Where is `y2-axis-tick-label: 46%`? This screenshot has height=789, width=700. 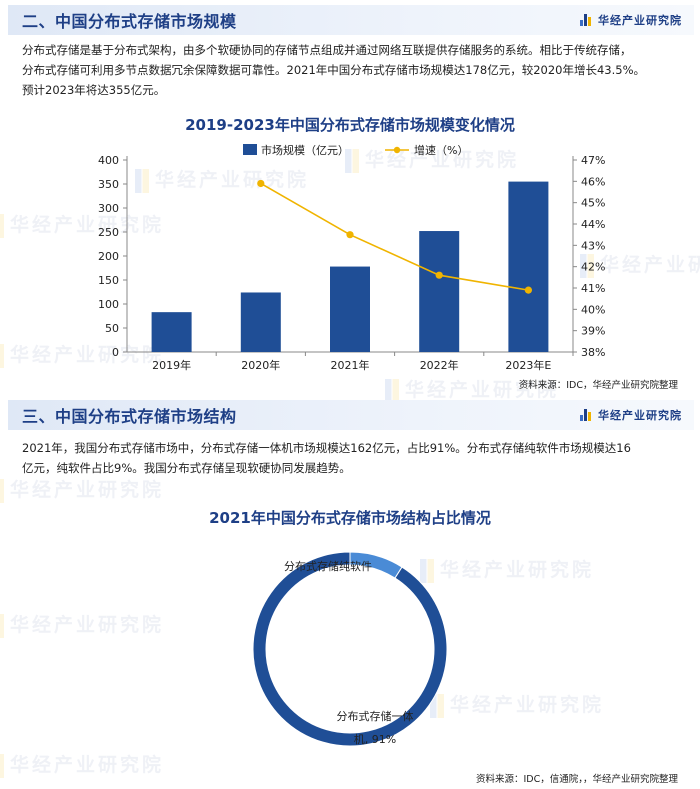 y2-axis-tick-label: 46% is located at coordinates (593, 181).